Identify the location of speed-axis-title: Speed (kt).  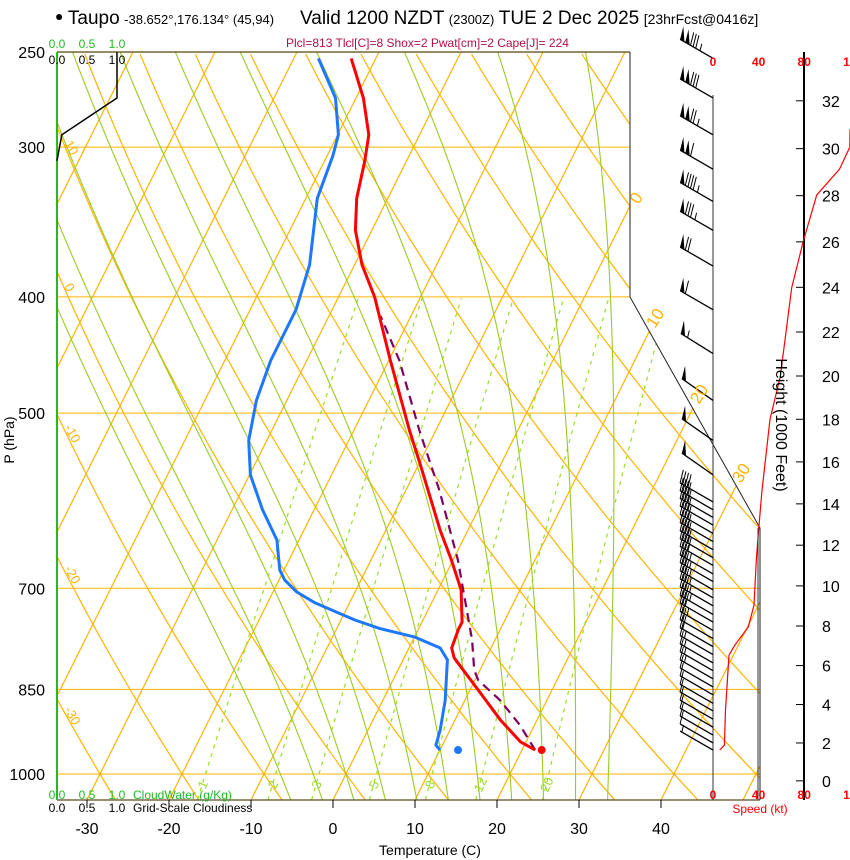
(759, 809).